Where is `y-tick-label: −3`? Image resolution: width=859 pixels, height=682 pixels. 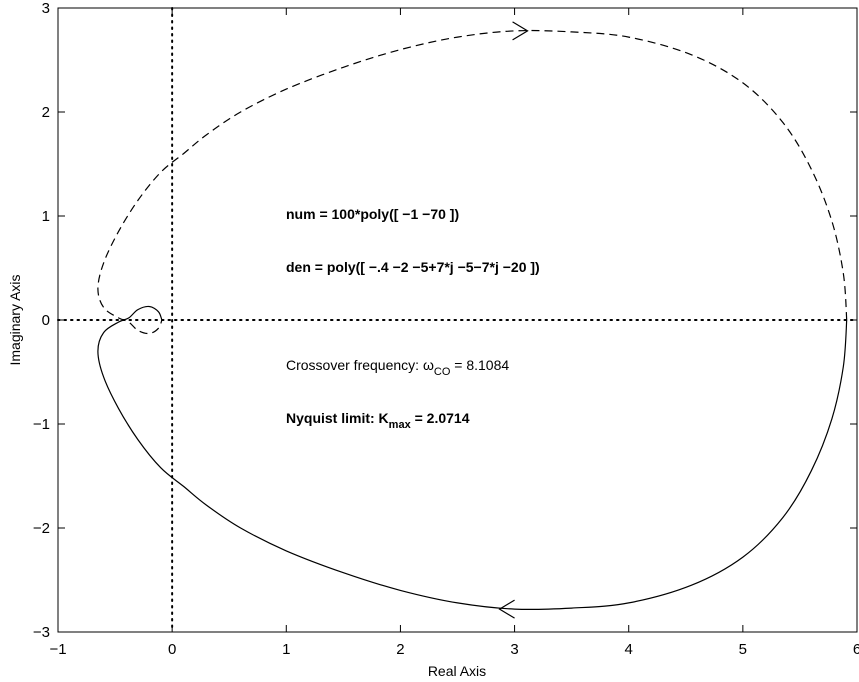 y-tick-label: −3 is located at coordinates (41, 632).